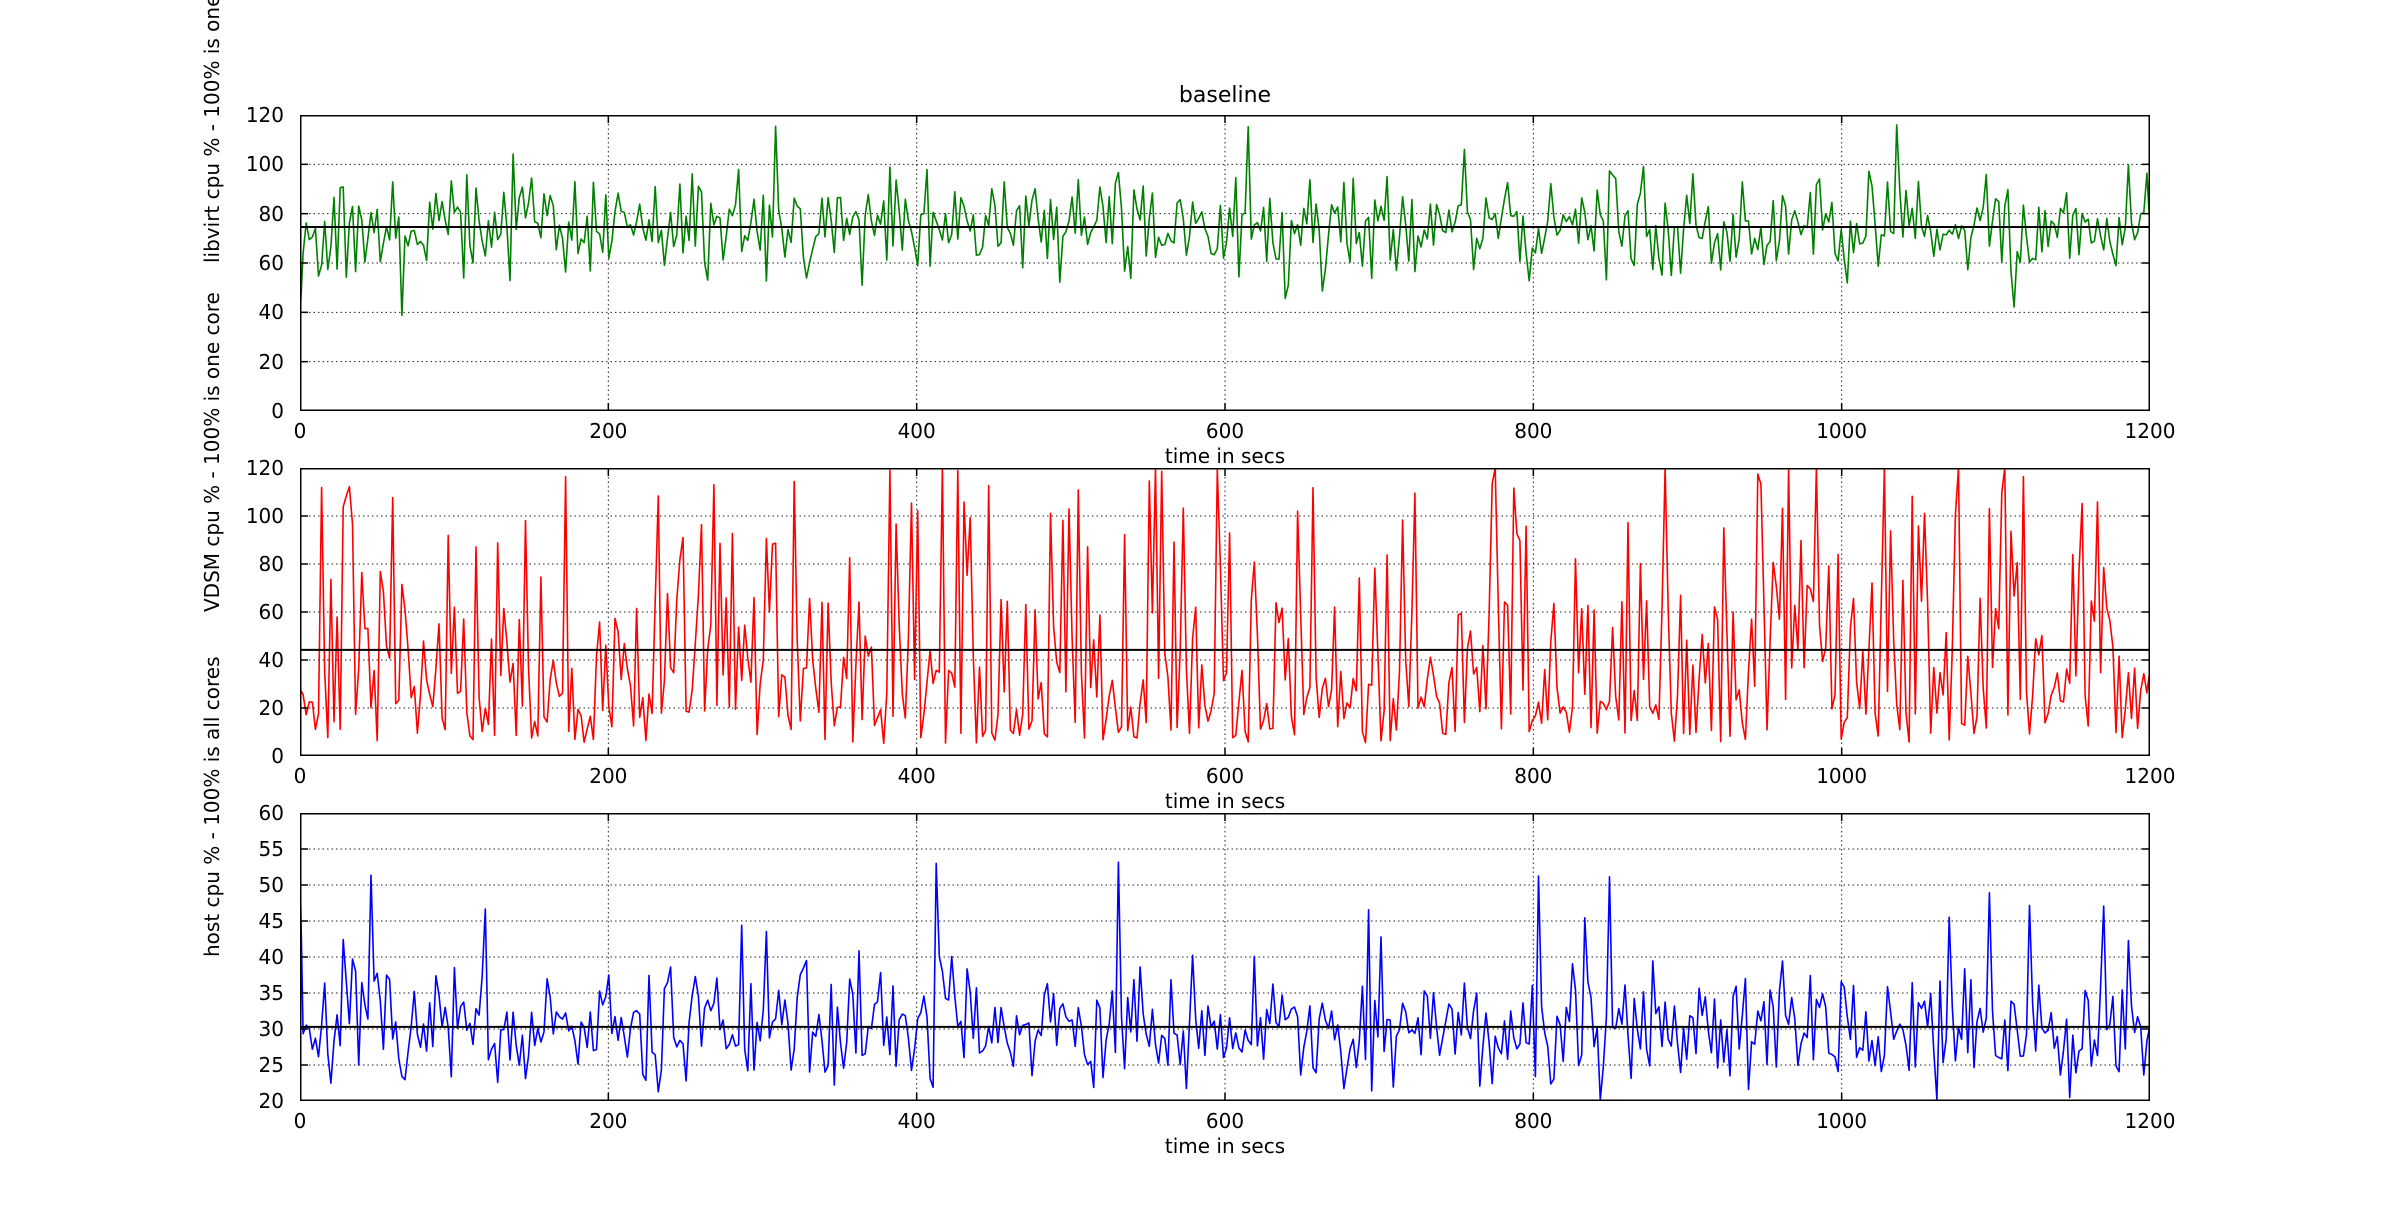  I want to click on figure-title: baseline, so click(1225, 95).